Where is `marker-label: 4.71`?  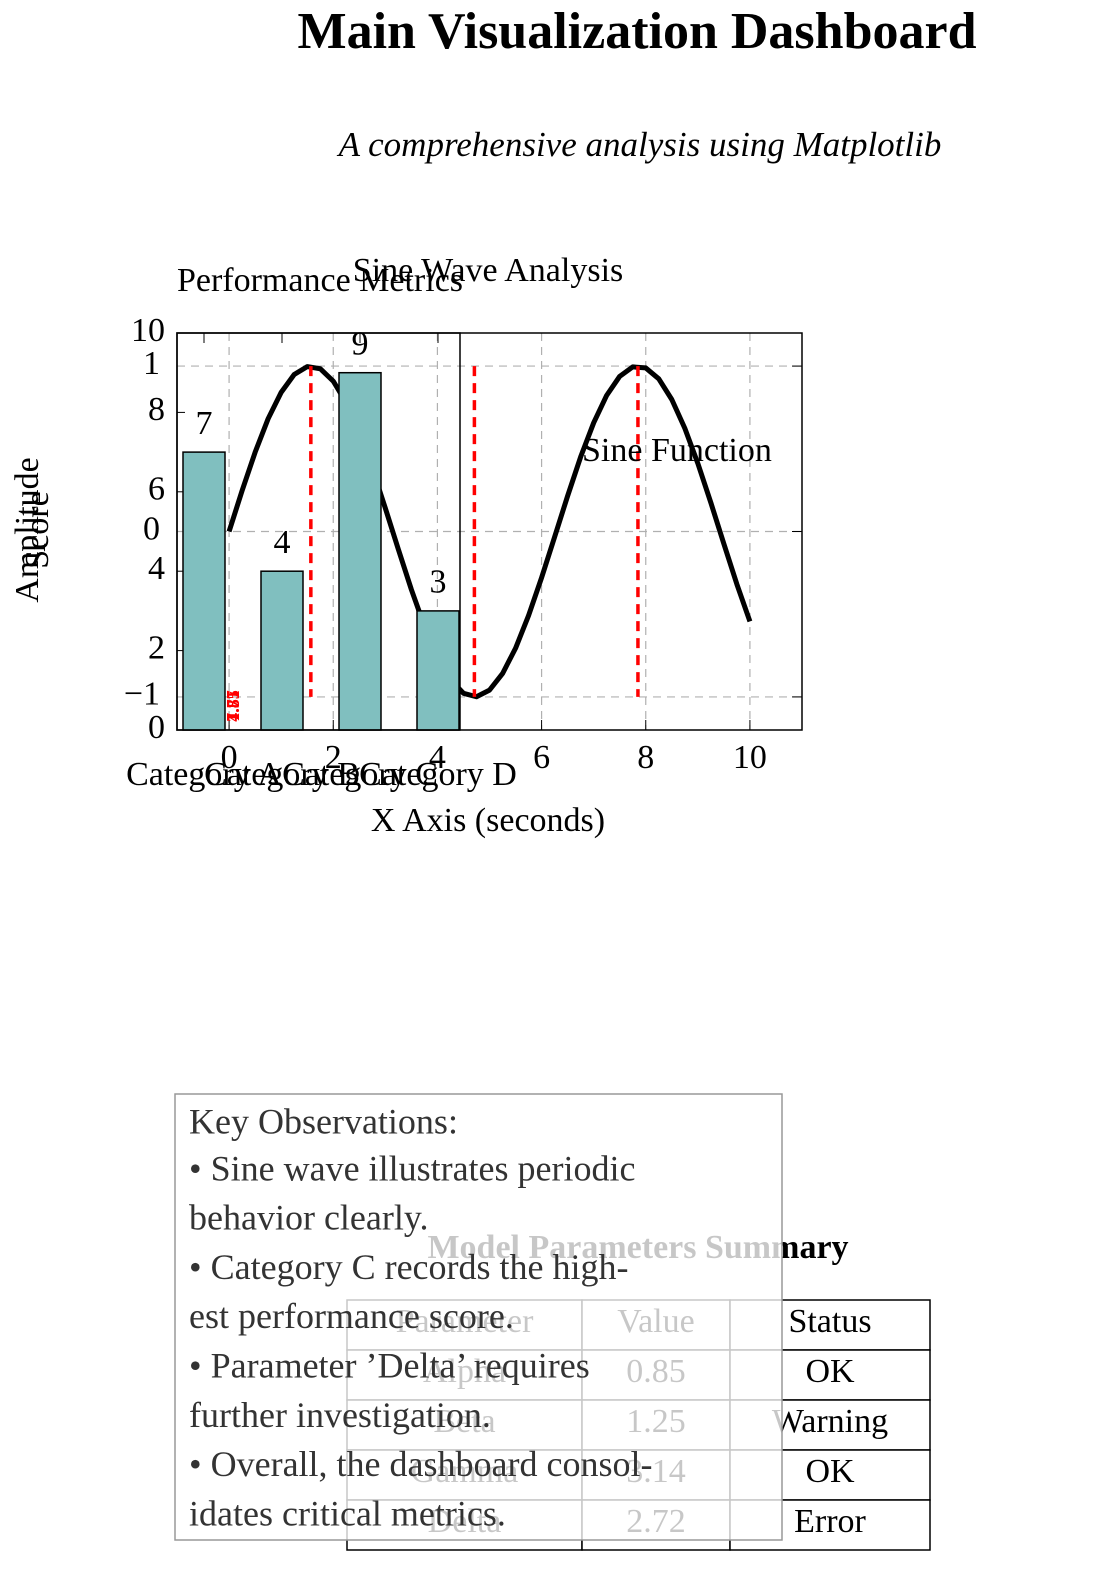
marker-label: 4.71 is located at coordinates (233, 706).